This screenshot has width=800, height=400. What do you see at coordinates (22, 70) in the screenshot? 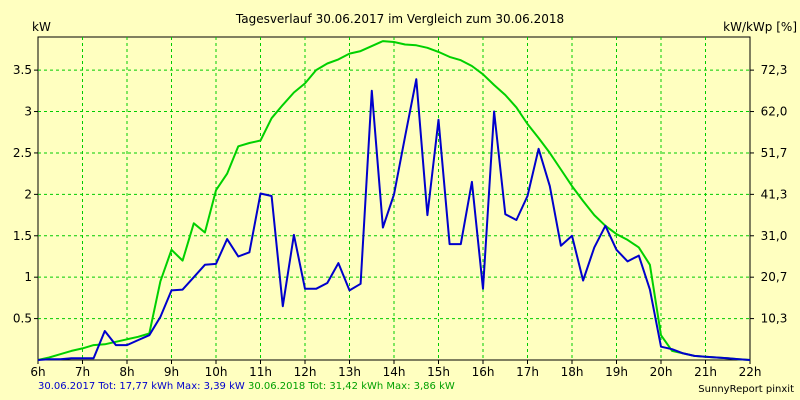
I see `y-left-tick-label: 3.5` at bounding box center [22, 70].